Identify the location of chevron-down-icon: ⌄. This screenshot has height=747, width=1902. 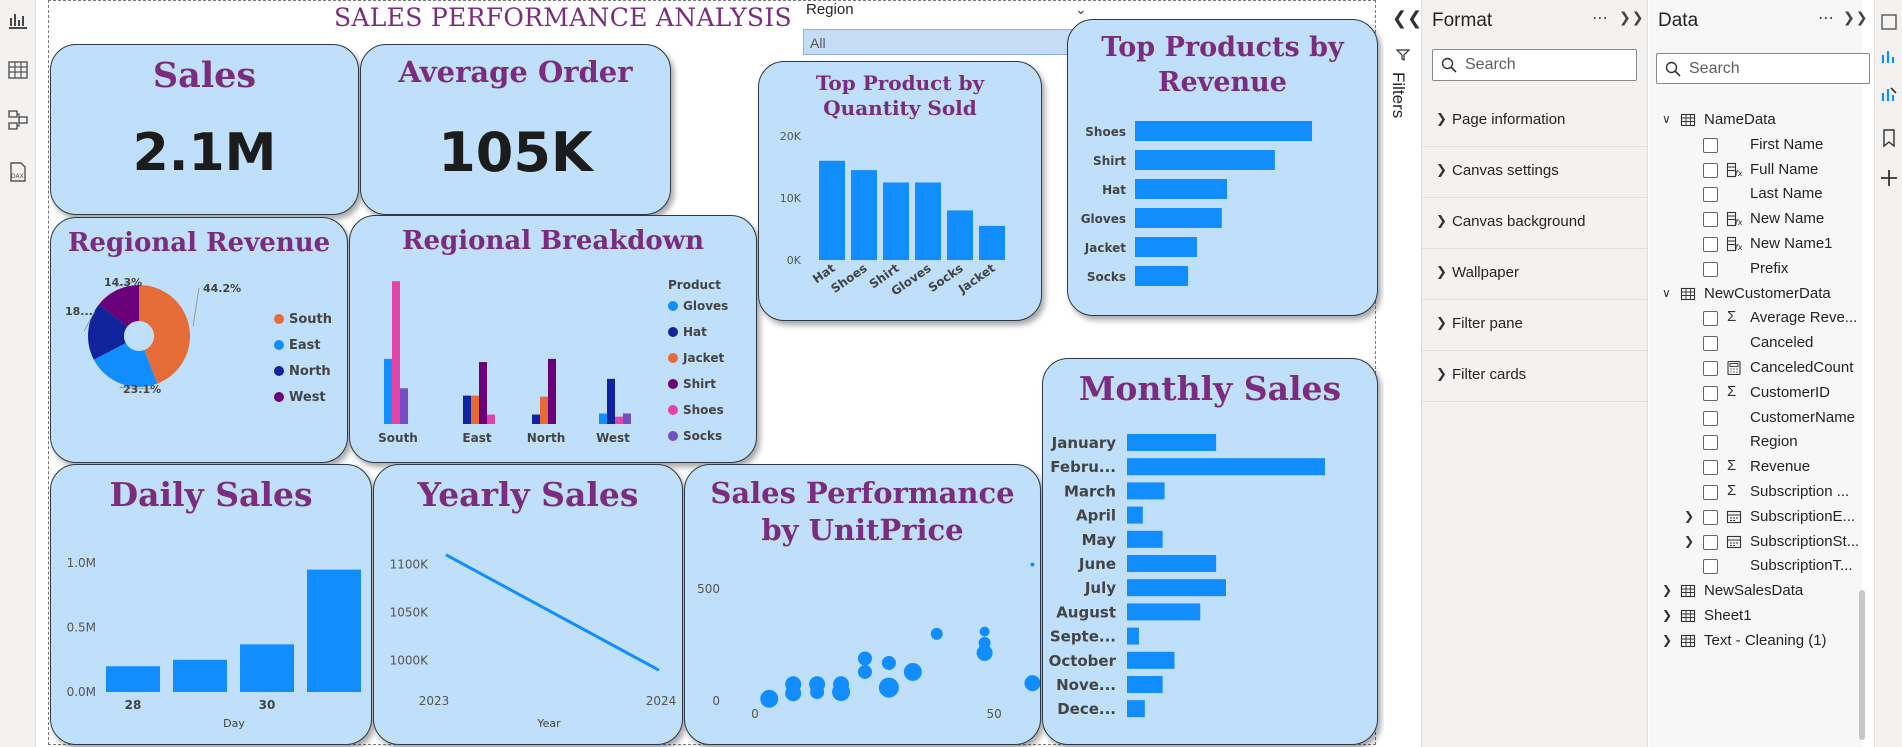
(1081, 9).